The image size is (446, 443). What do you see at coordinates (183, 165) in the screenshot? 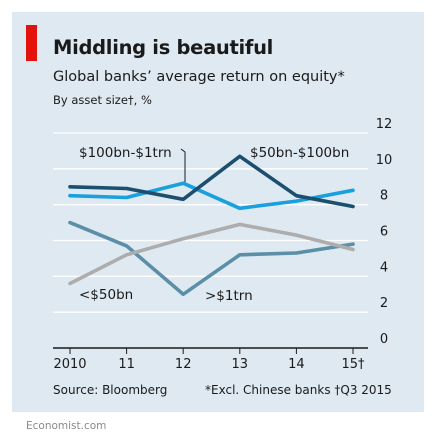
I see `label-leader-line` at bounding box center [183, 165].